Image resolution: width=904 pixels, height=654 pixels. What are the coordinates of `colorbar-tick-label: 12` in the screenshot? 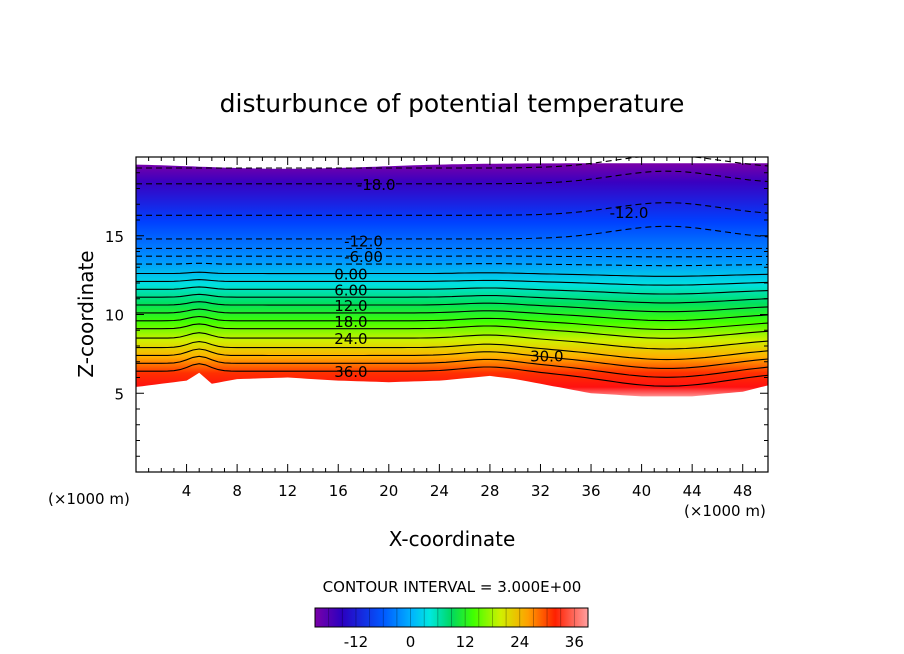 It's located at (465, 642).